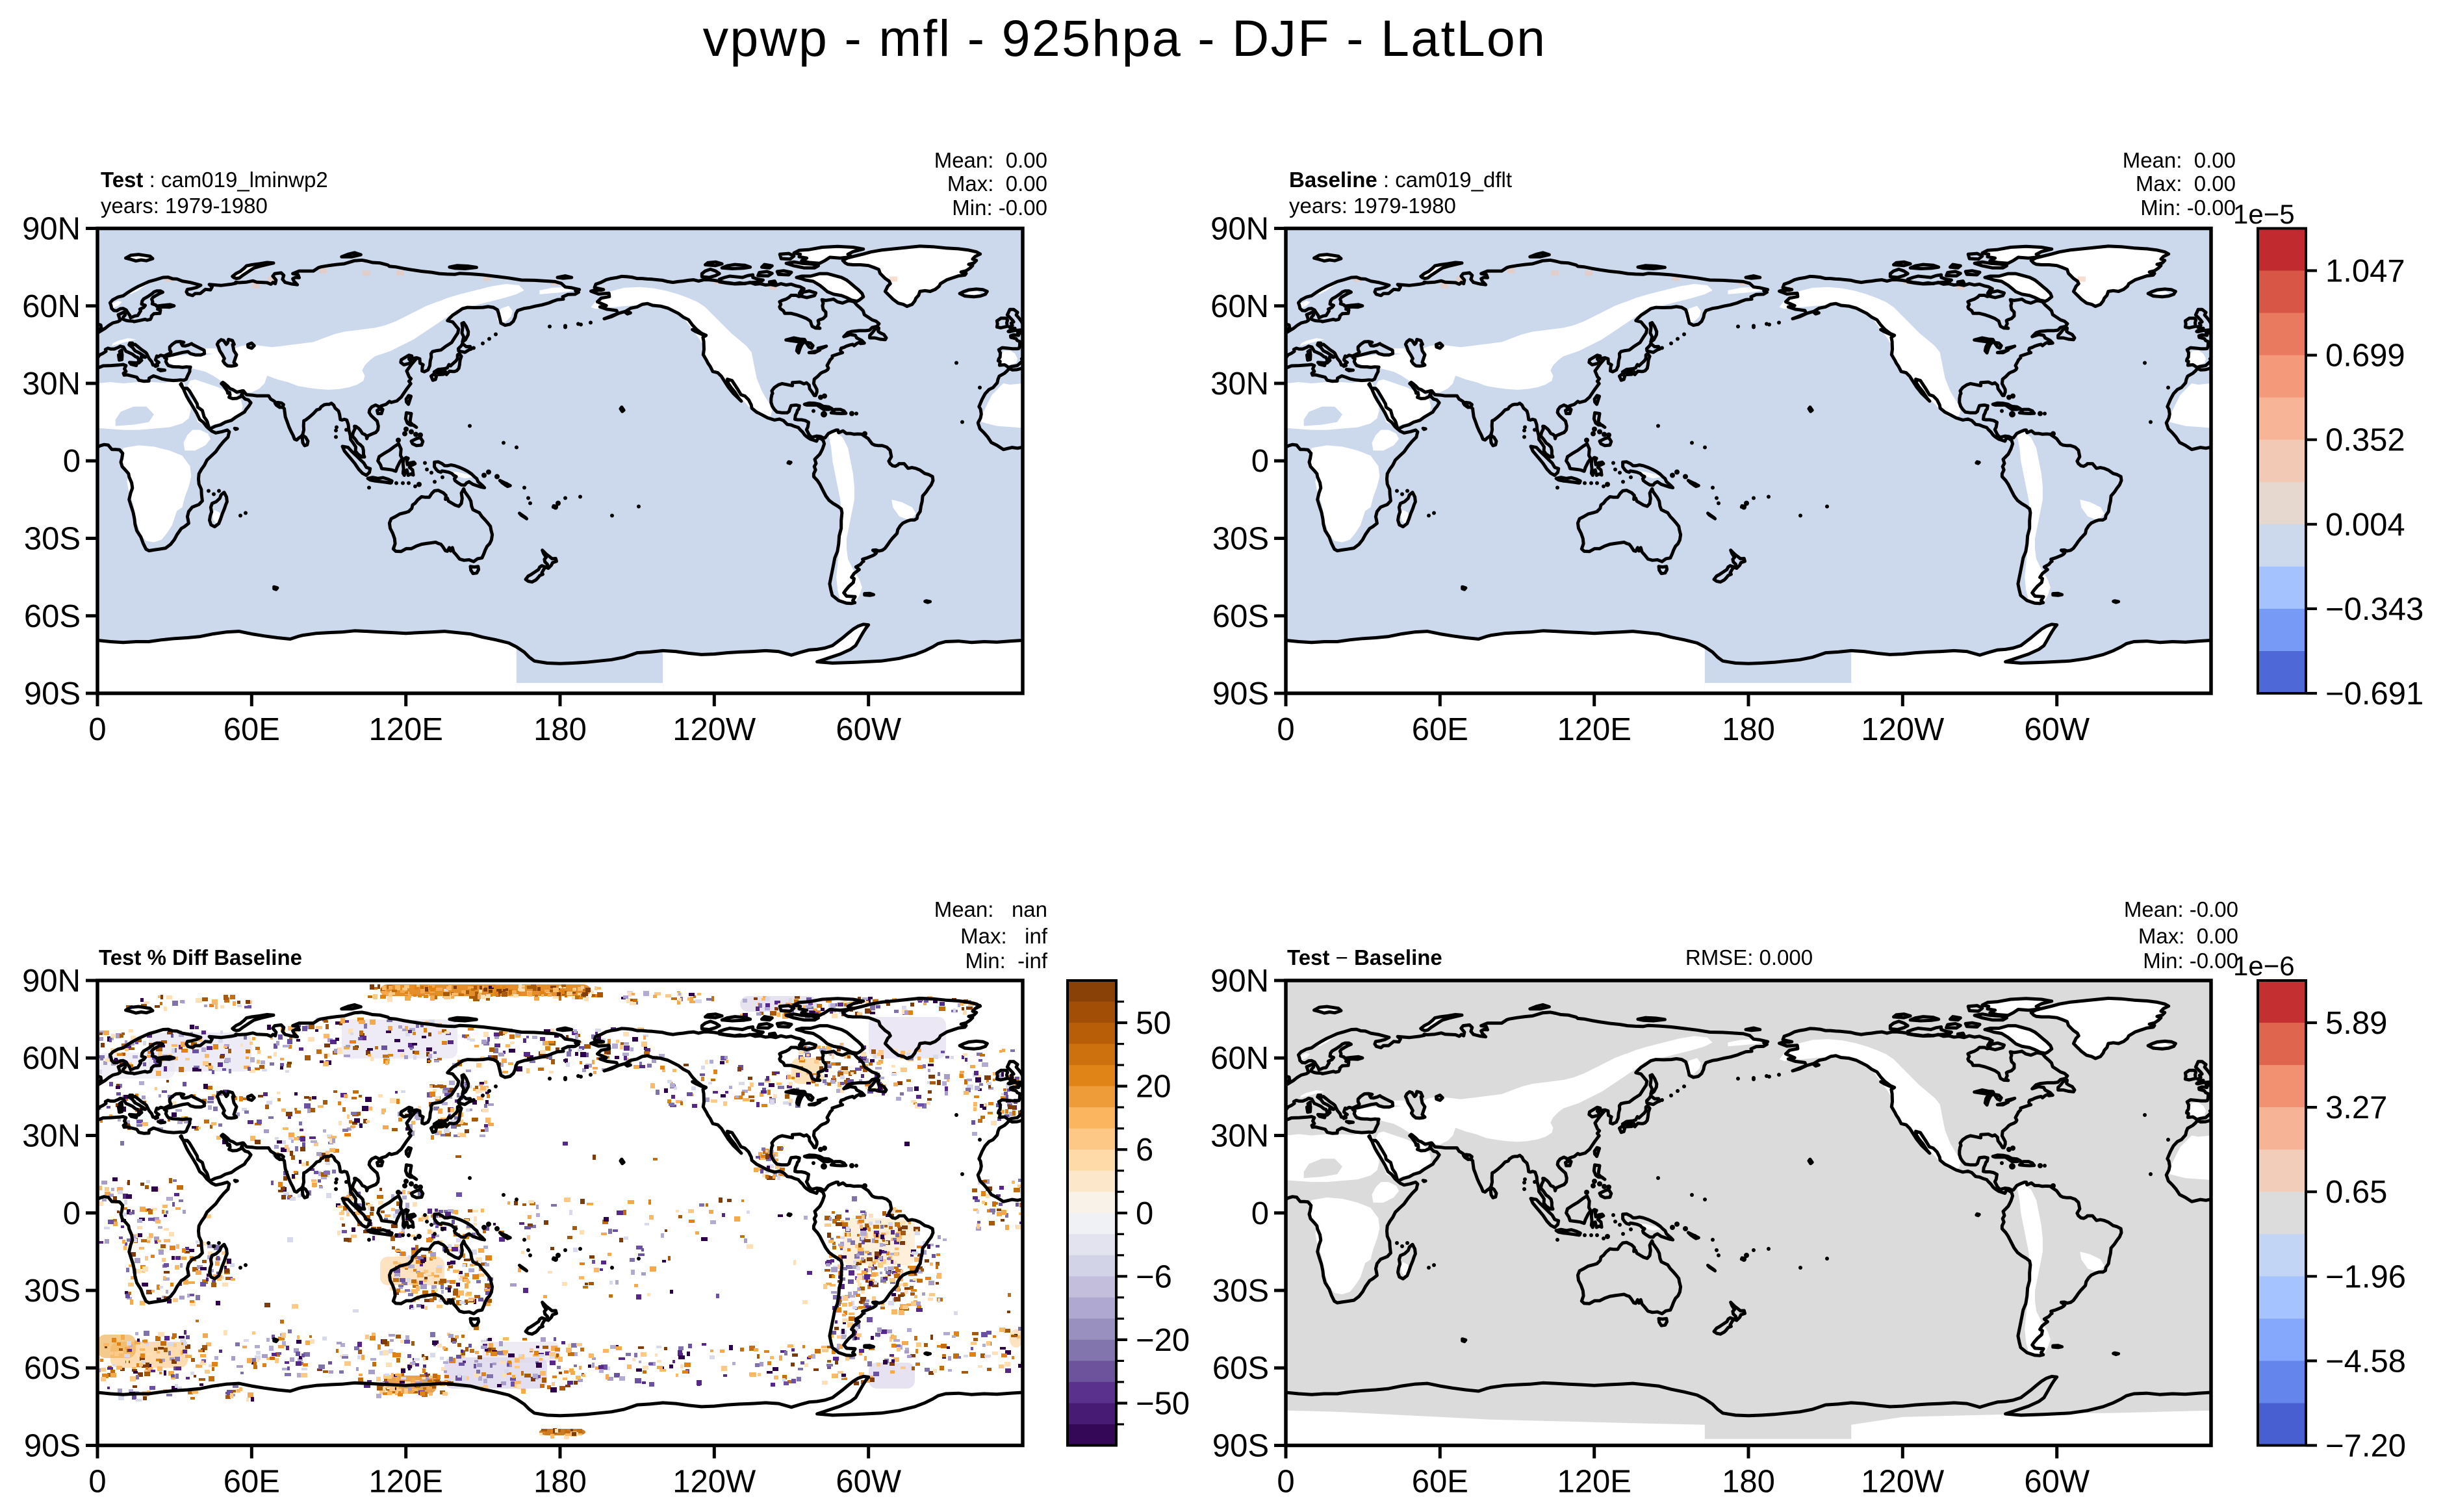 This screenshot has height=1512, width=2443. I want to click on svg-text: Mean: -0.00, so click(2181, 909).